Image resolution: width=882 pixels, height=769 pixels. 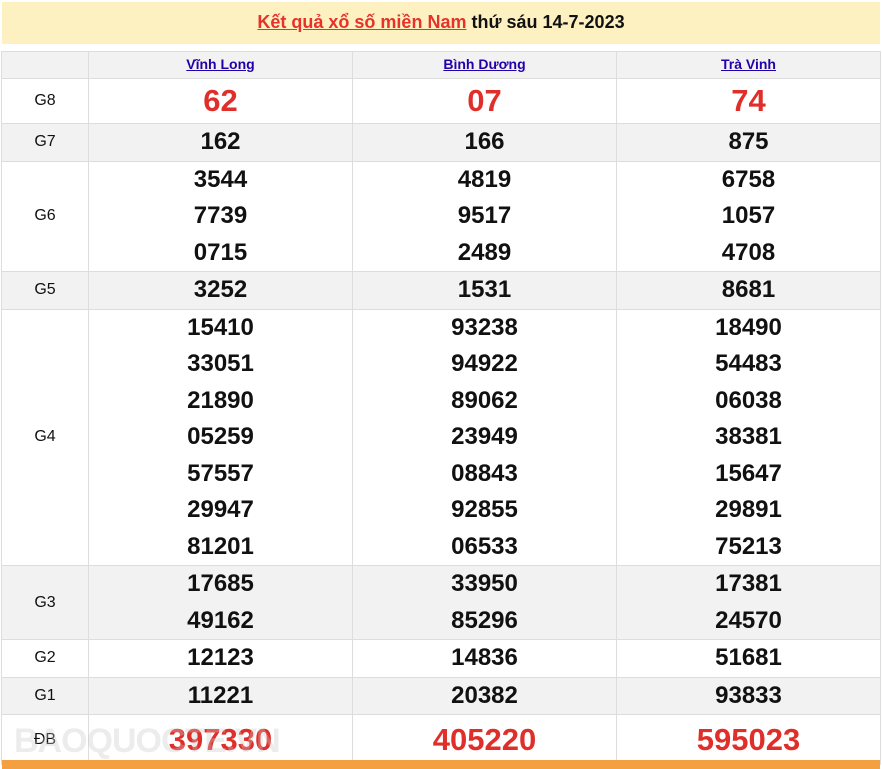 I want to click on prize-number: 4819, so click(x=484, y=179).